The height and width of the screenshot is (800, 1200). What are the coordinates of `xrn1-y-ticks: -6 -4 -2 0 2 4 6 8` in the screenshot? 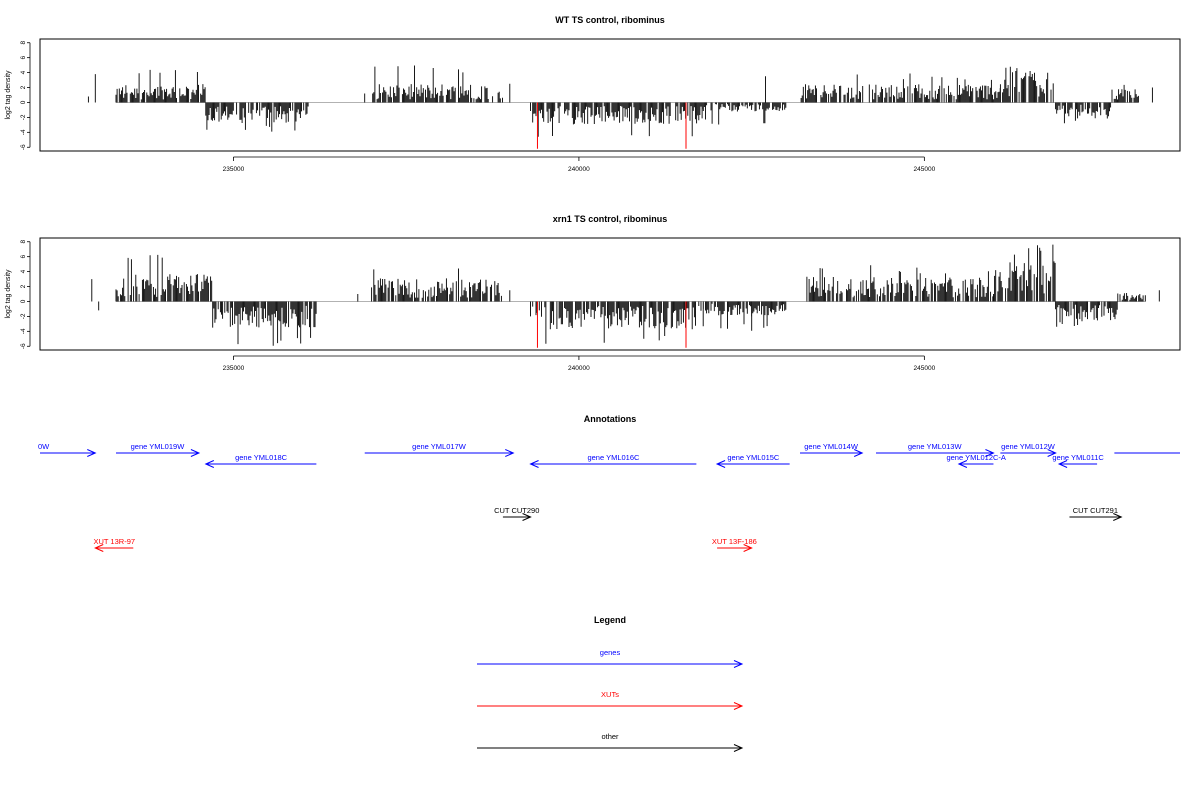 It's located at (25, 294).